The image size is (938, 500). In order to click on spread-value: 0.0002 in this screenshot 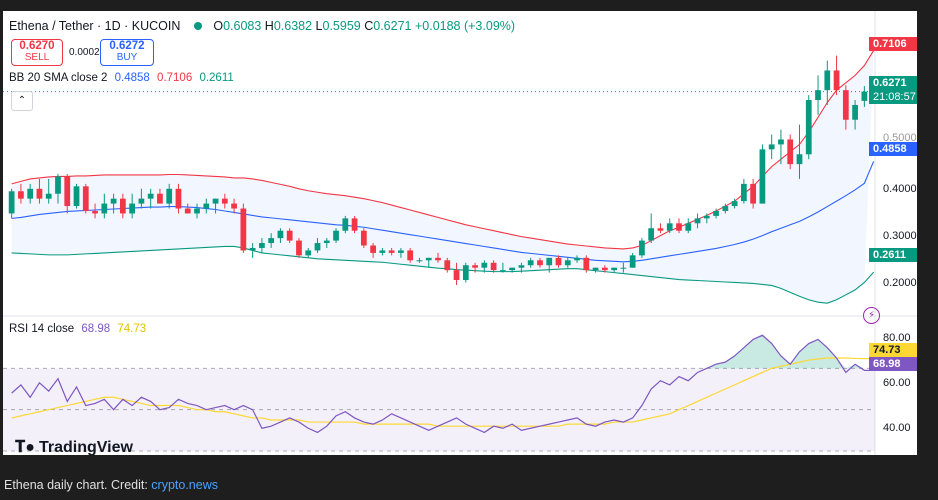, I will do `click(84, 52)`.